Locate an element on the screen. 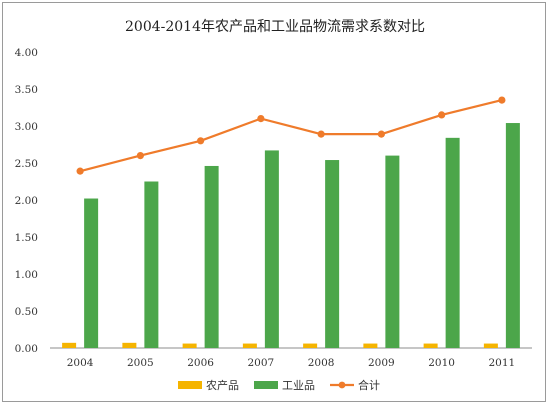  y-tick-label: 4.00 is located at coordinates (26, 53).